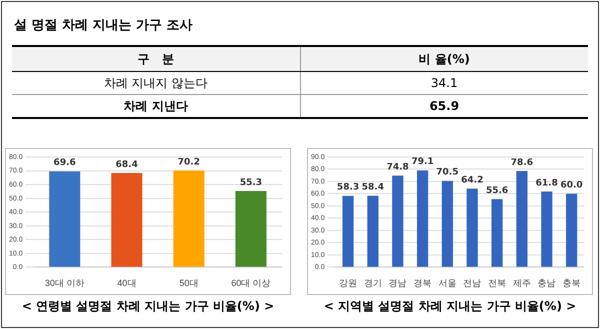  What do you see at coordinates (103, 25) in the screenshot?
I see `text: 설 명절 차례 지내는 가구 조사` at bounding box center [103, 25].